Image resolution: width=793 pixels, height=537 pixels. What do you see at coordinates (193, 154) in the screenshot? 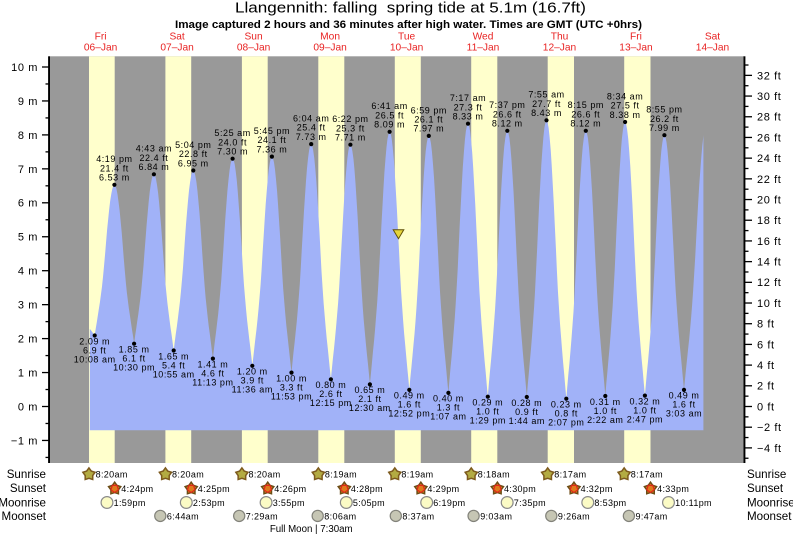
I see `svg-text: 22.8 ft` at bounding box center [193, 154].